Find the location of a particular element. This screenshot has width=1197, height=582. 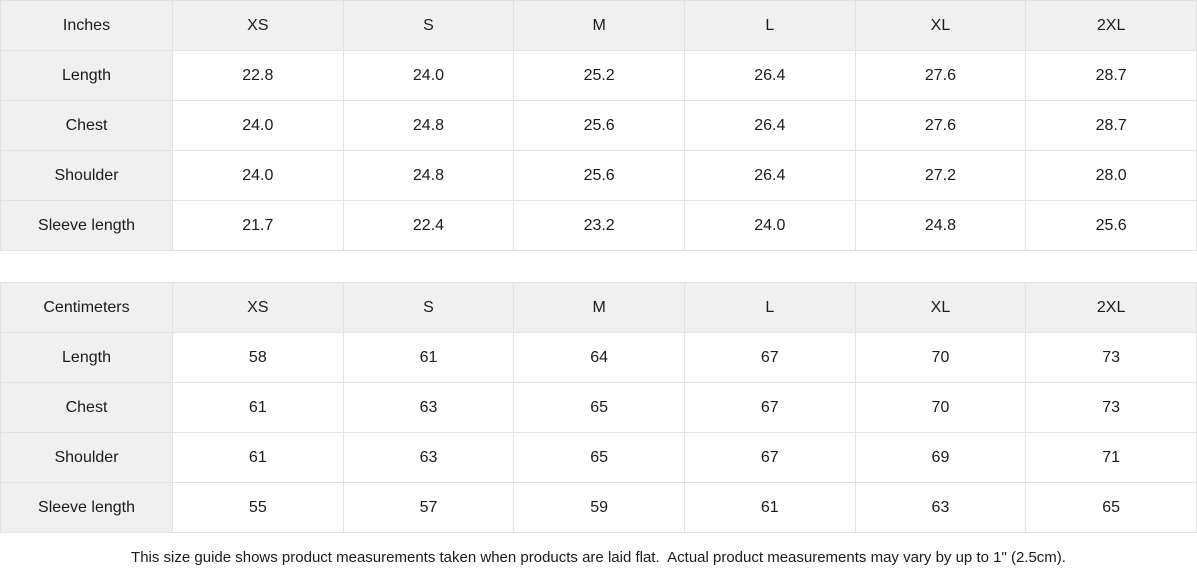

value-cell: 57 is located at coordinates (428, 507).